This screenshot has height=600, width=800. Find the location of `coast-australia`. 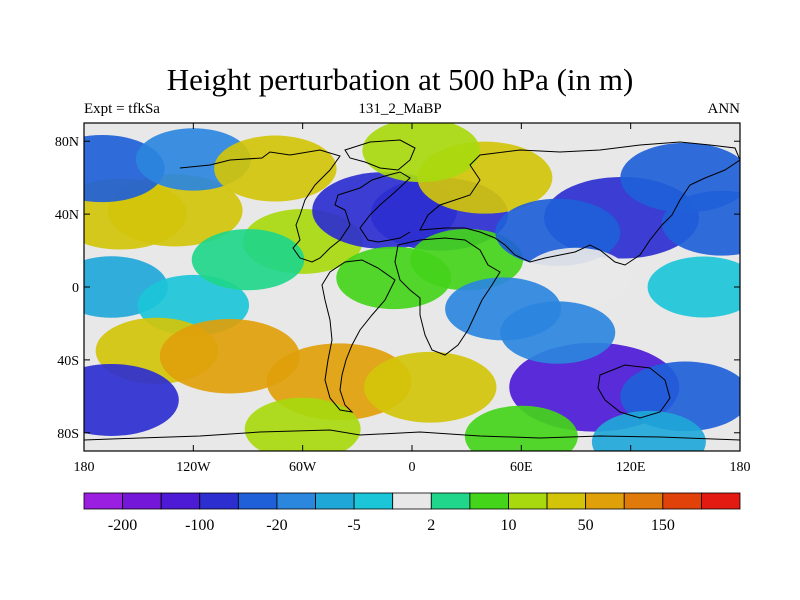

coast-australia is located at coordinates (634, 391).